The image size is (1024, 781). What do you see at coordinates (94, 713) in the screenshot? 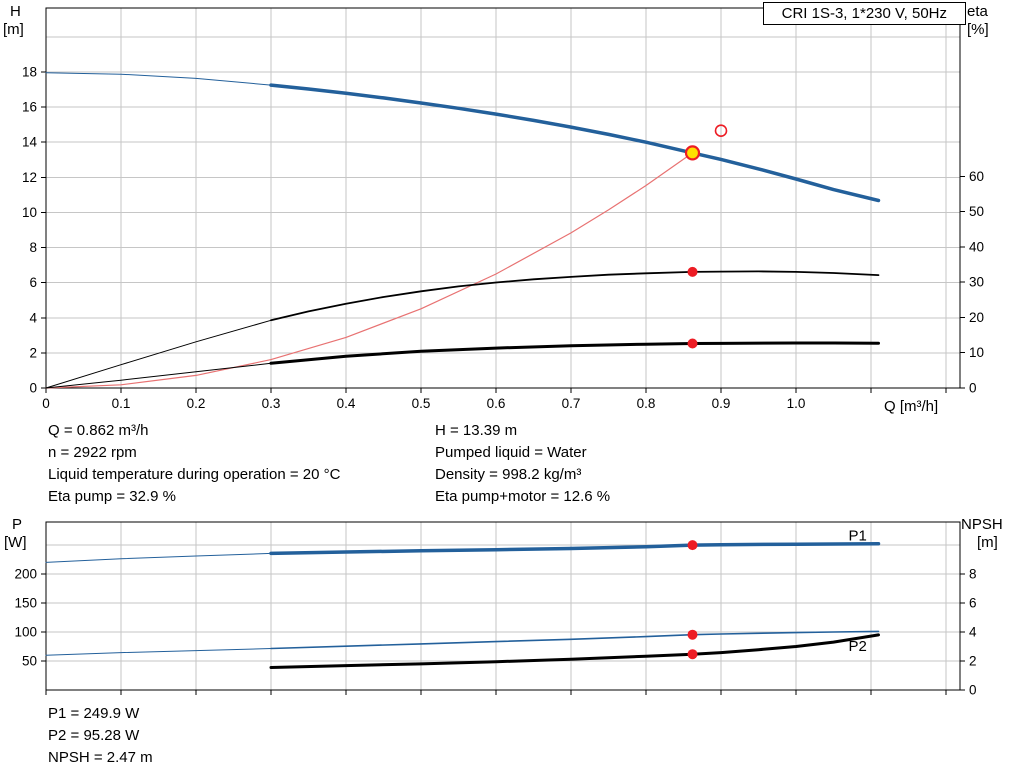
I see `result-p1: P1 = 249.9 W` at bounding box center [94, 713].